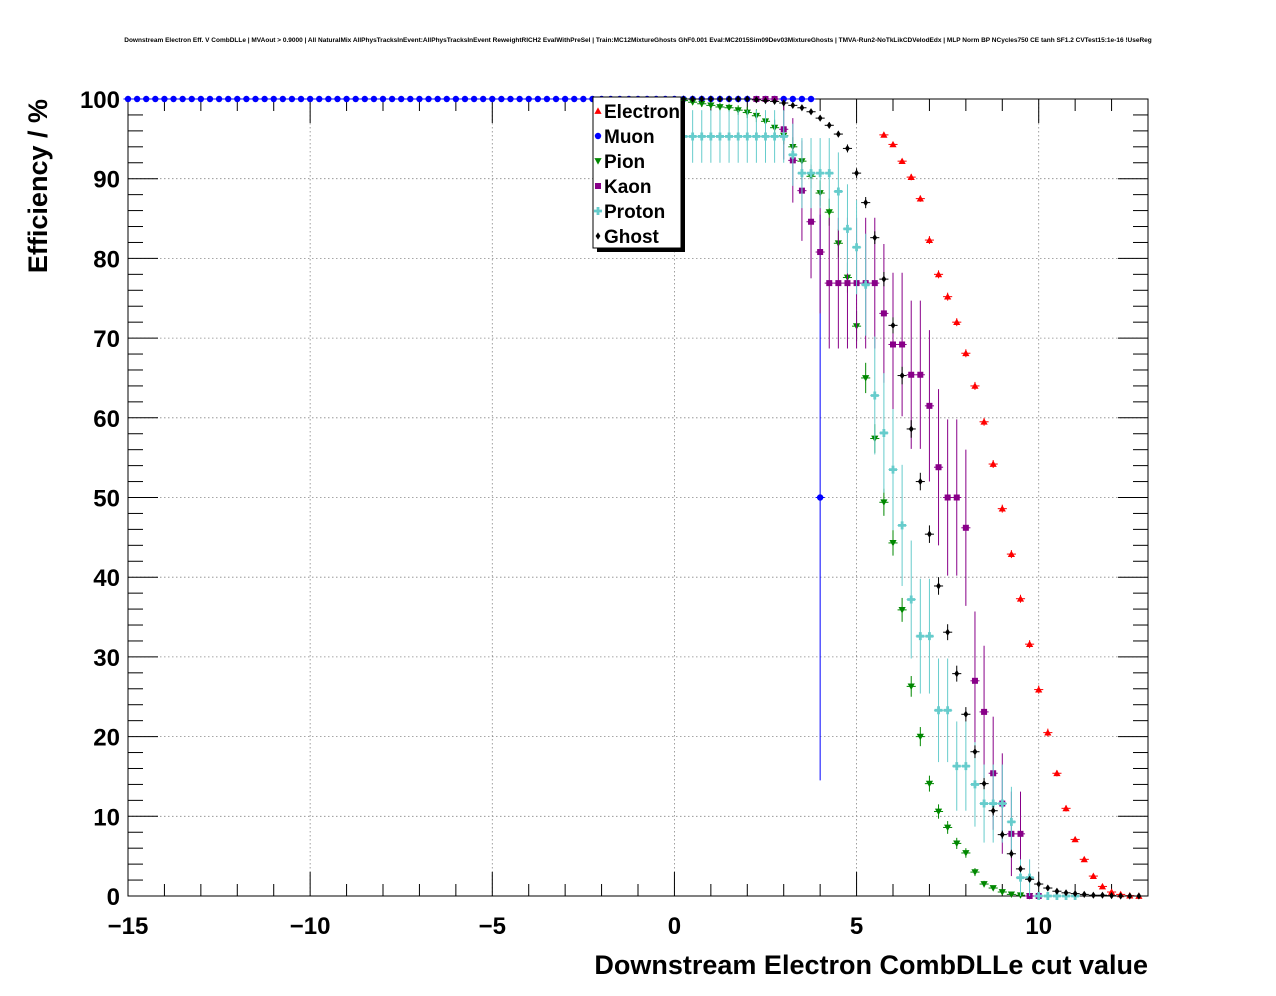 Image resolution: width=1276 pixels, height=996 pixels. Describe the element at coordinates (598, 136) in the screenshot. I see `legend-marker-muon` at that location.